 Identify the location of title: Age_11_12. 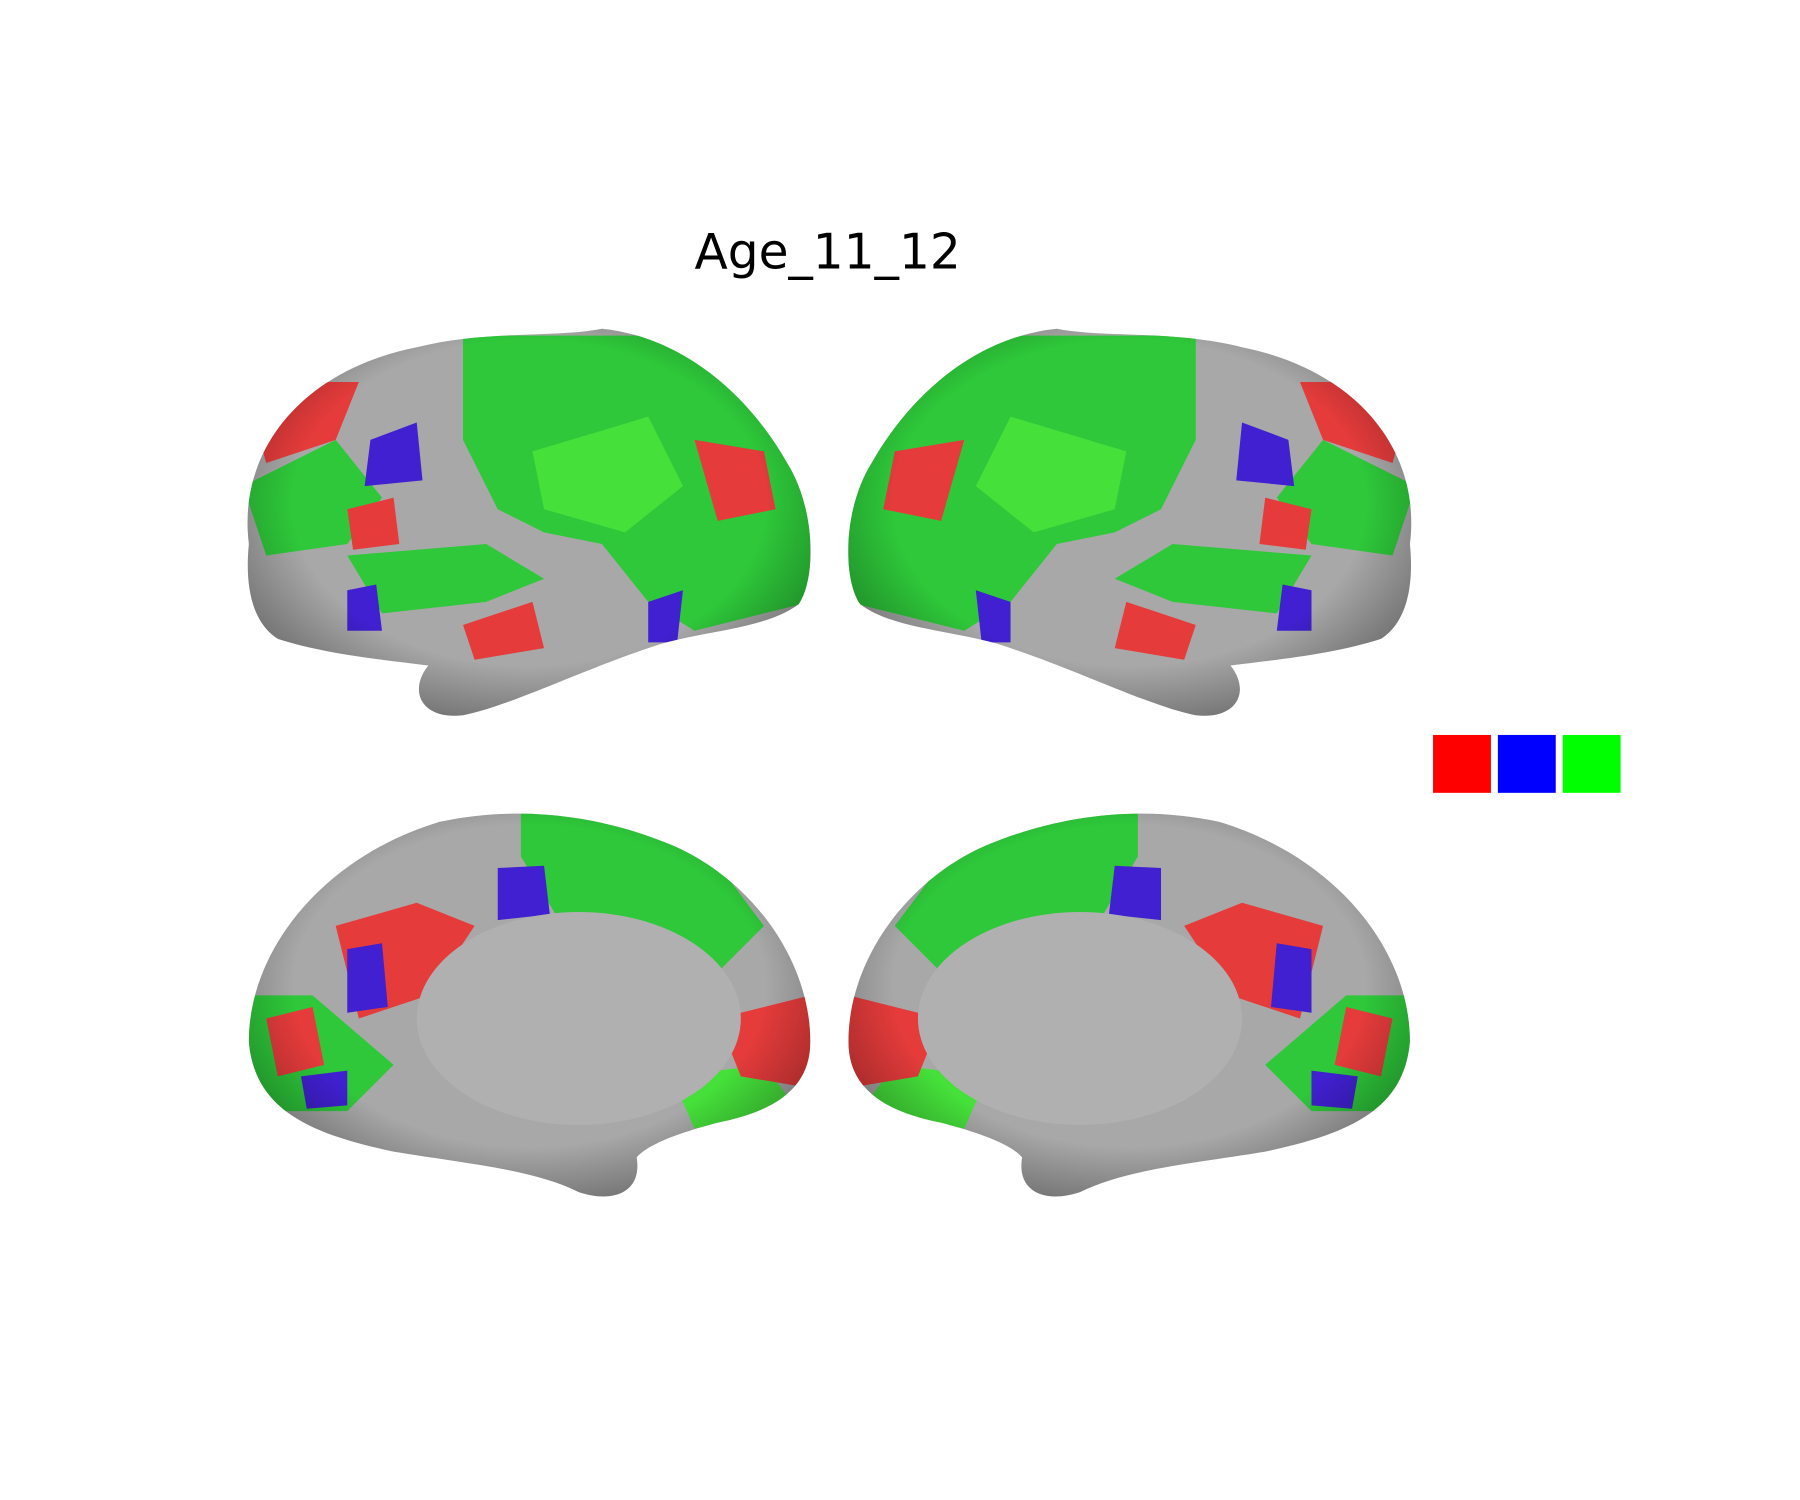
(827, 253).